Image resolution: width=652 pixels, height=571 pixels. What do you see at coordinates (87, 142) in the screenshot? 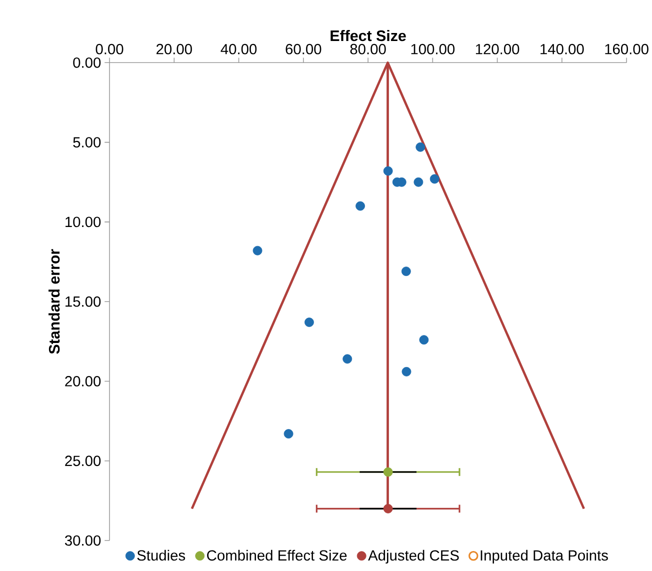
I see `y-tick-label: 5.00` at bounding box center [87, 142].